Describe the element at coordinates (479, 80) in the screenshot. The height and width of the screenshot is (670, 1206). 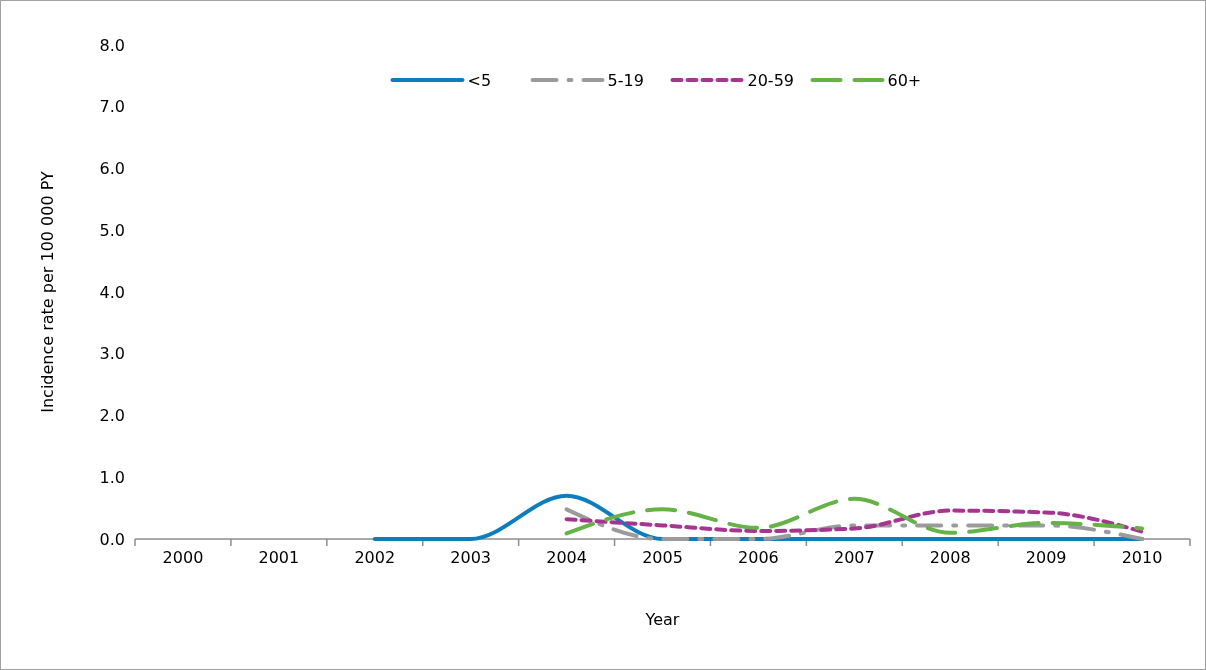
I see `legend-label: <5` at that location.